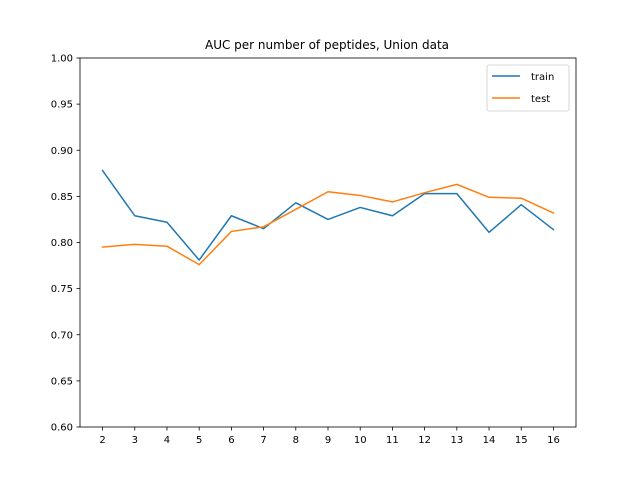  I want to click on y-tick-label: 0.95, so click(62, 105).